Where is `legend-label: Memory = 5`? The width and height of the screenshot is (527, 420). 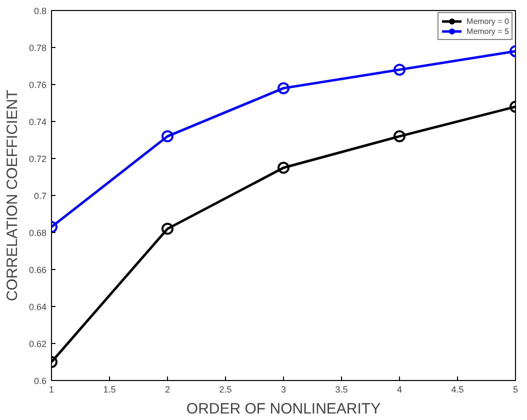
legend-label: Memory = 5 is located at coordinates (487, 31).